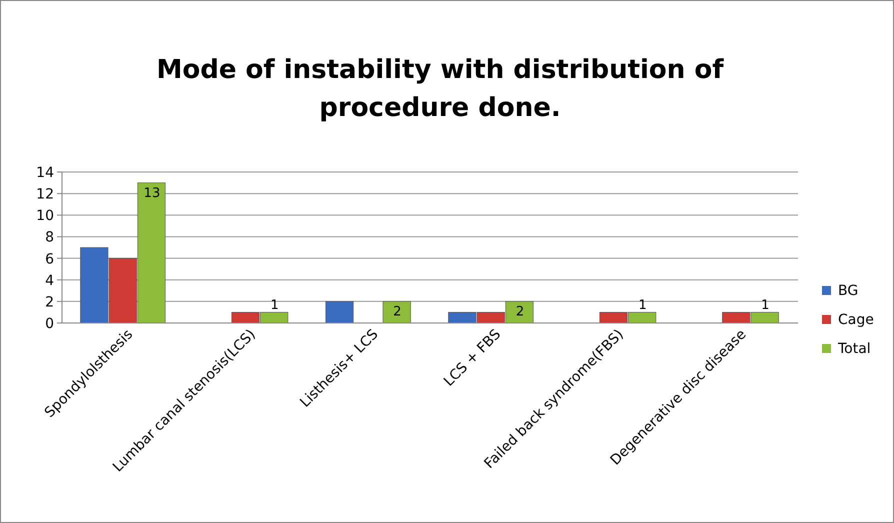  I want to click on y-tick-label: 2, so click(49, 302).